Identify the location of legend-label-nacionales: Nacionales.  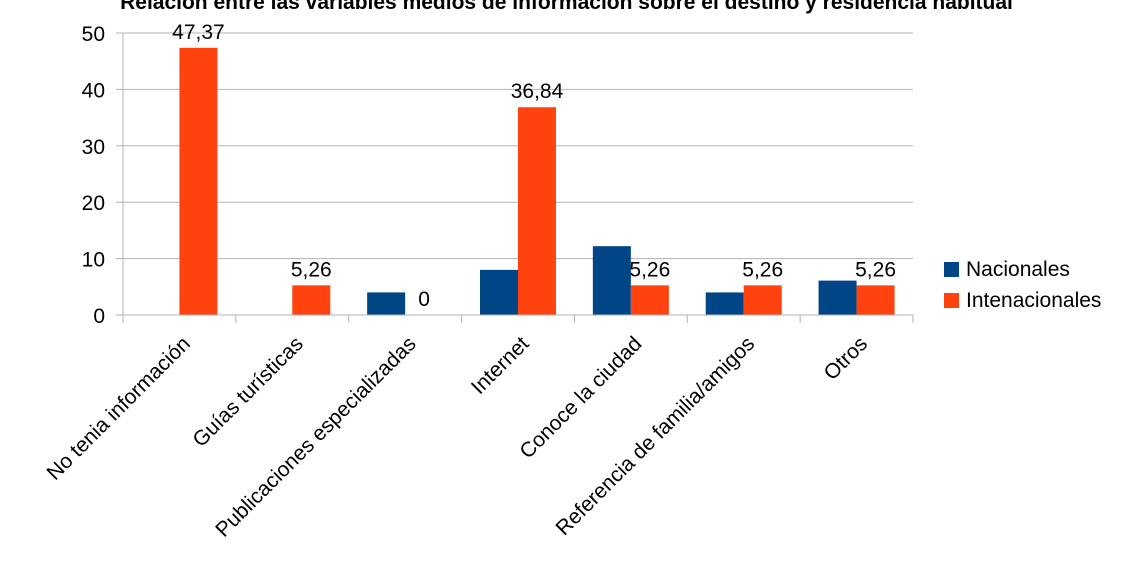
(1018, 269).